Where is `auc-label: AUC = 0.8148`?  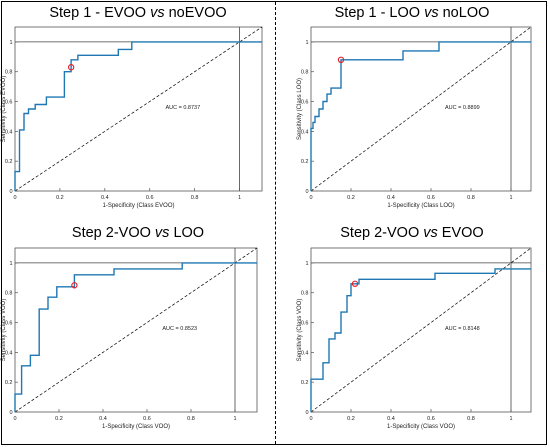 auc-label: AUC = 0.8148 is located at coordinates (462, 329).